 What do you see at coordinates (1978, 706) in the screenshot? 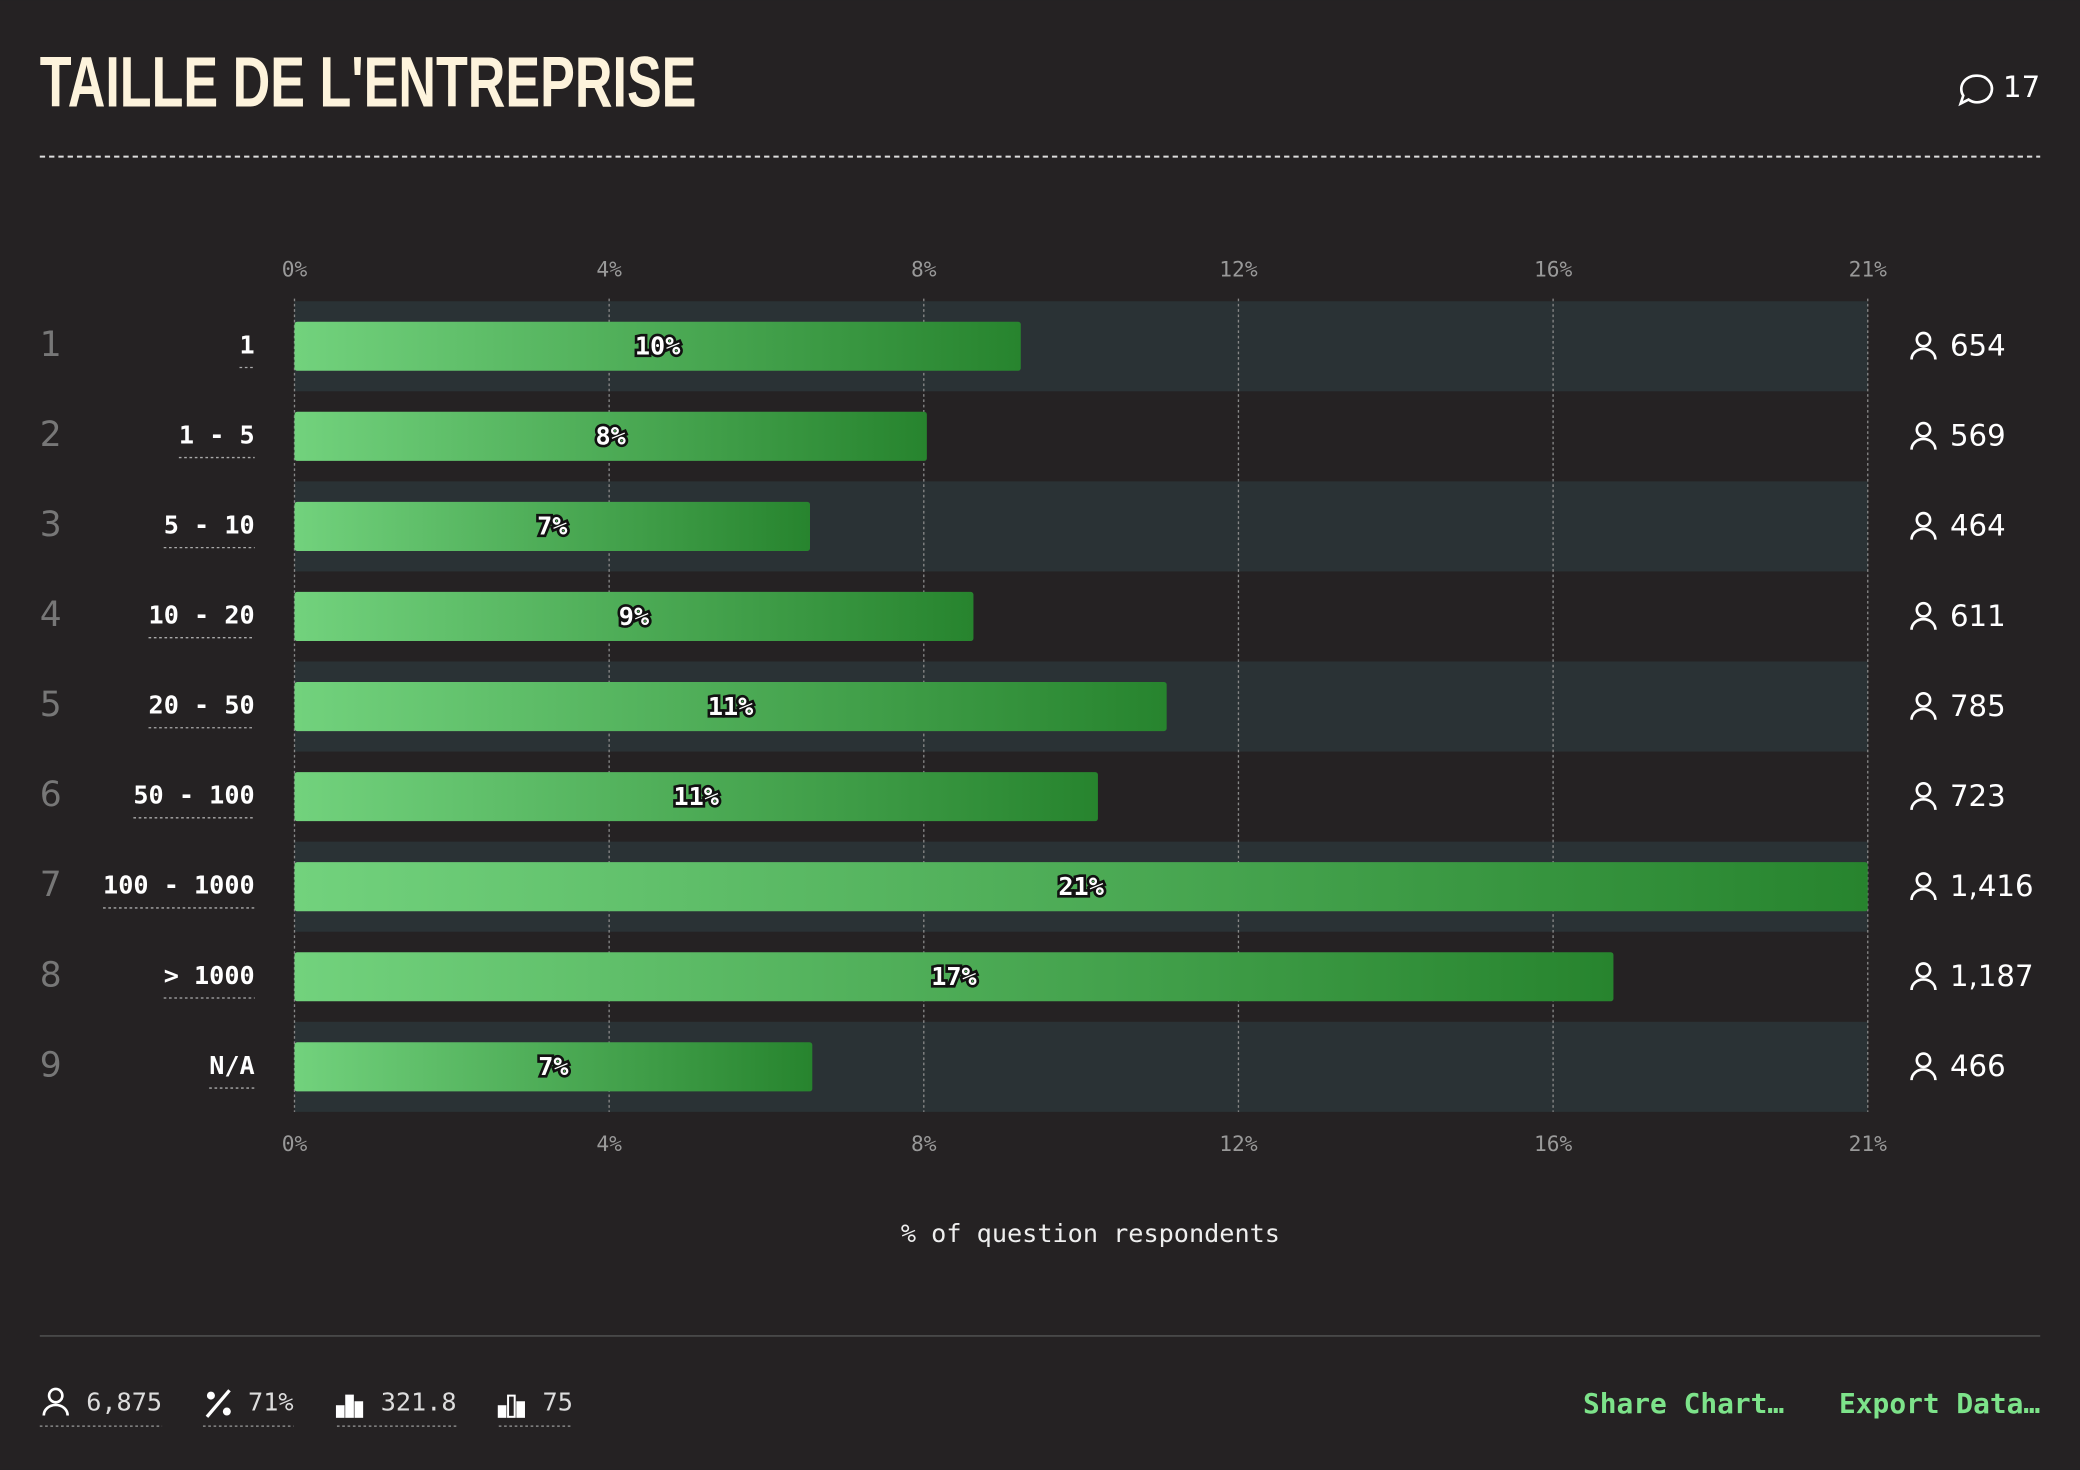
I see `respondent-count: 785` at bounding box center [1978, 706].